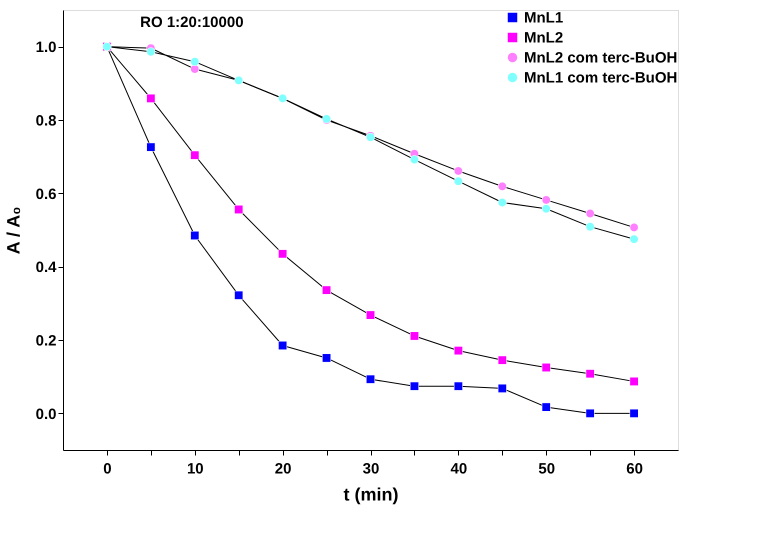  I want to click on y-tick-label: 0.8, so click(46, 121).